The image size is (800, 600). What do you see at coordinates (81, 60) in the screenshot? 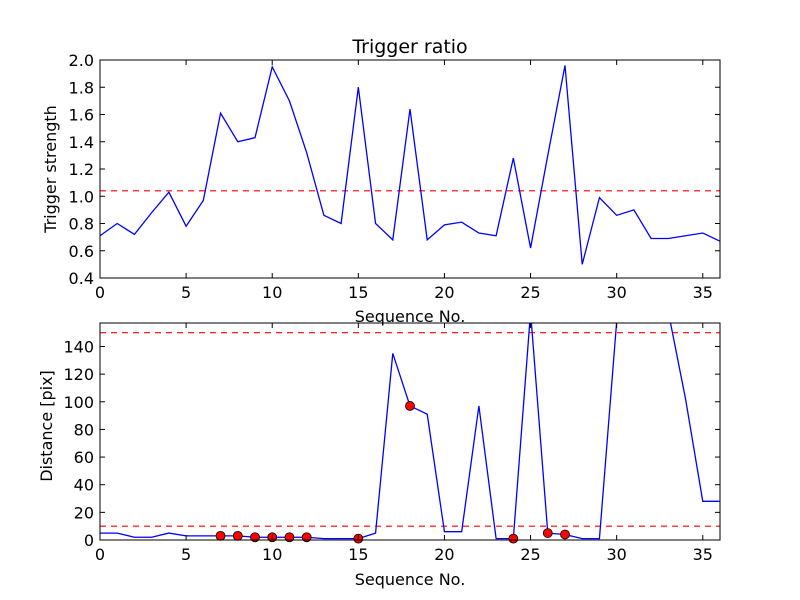
I see `y-tick-label: 2.0` at bounding box center [81, 60].